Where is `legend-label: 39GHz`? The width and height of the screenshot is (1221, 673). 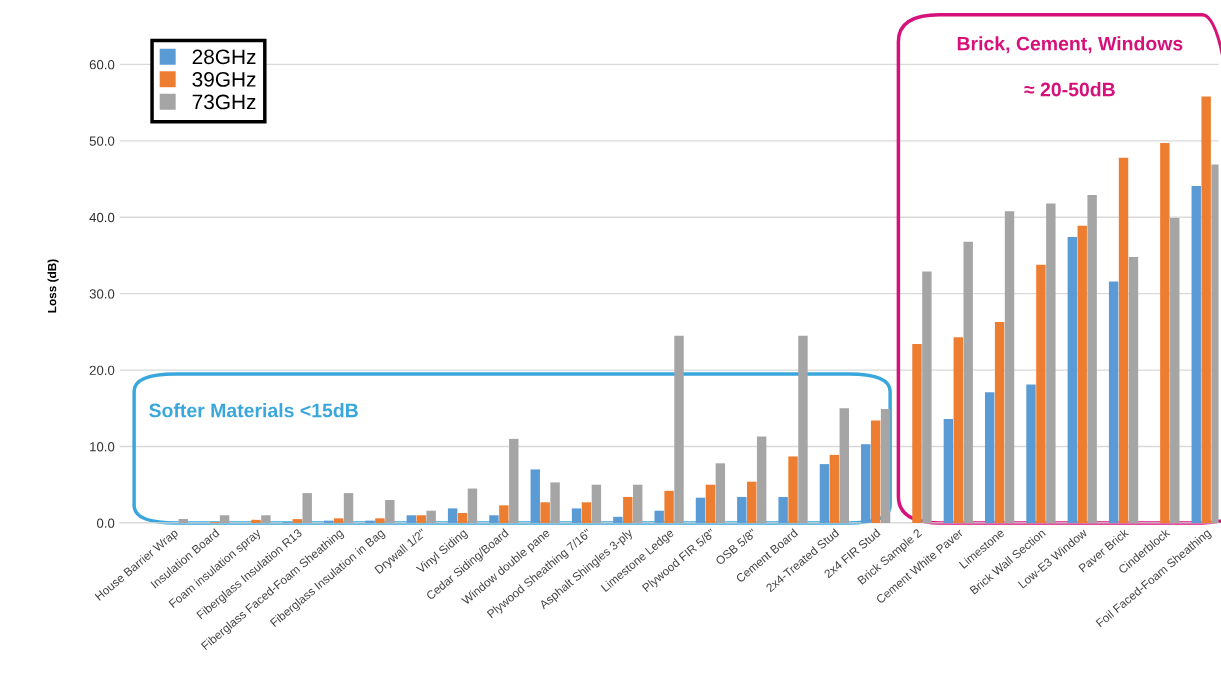
legend-label: 39GHz is located at coordinates (224, 79).